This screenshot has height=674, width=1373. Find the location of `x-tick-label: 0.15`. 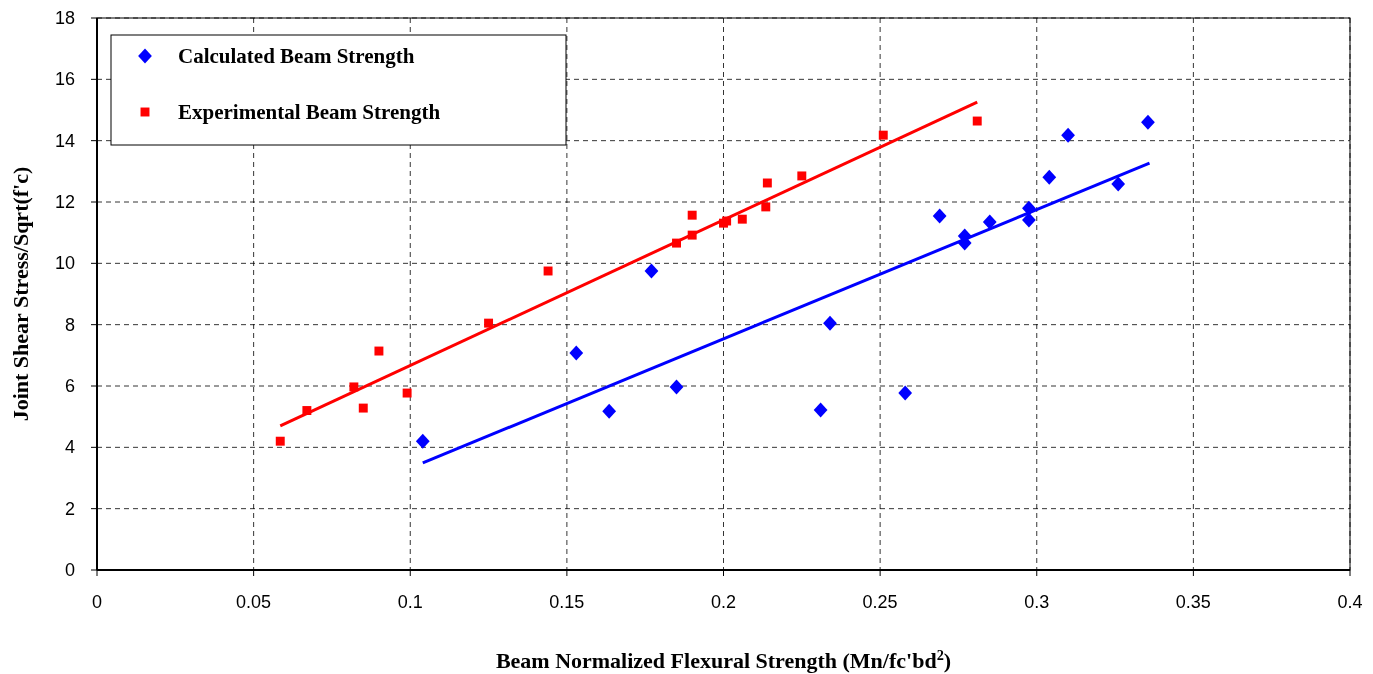

x-tick-label: 0.15 is located at coordinates (567, 602).